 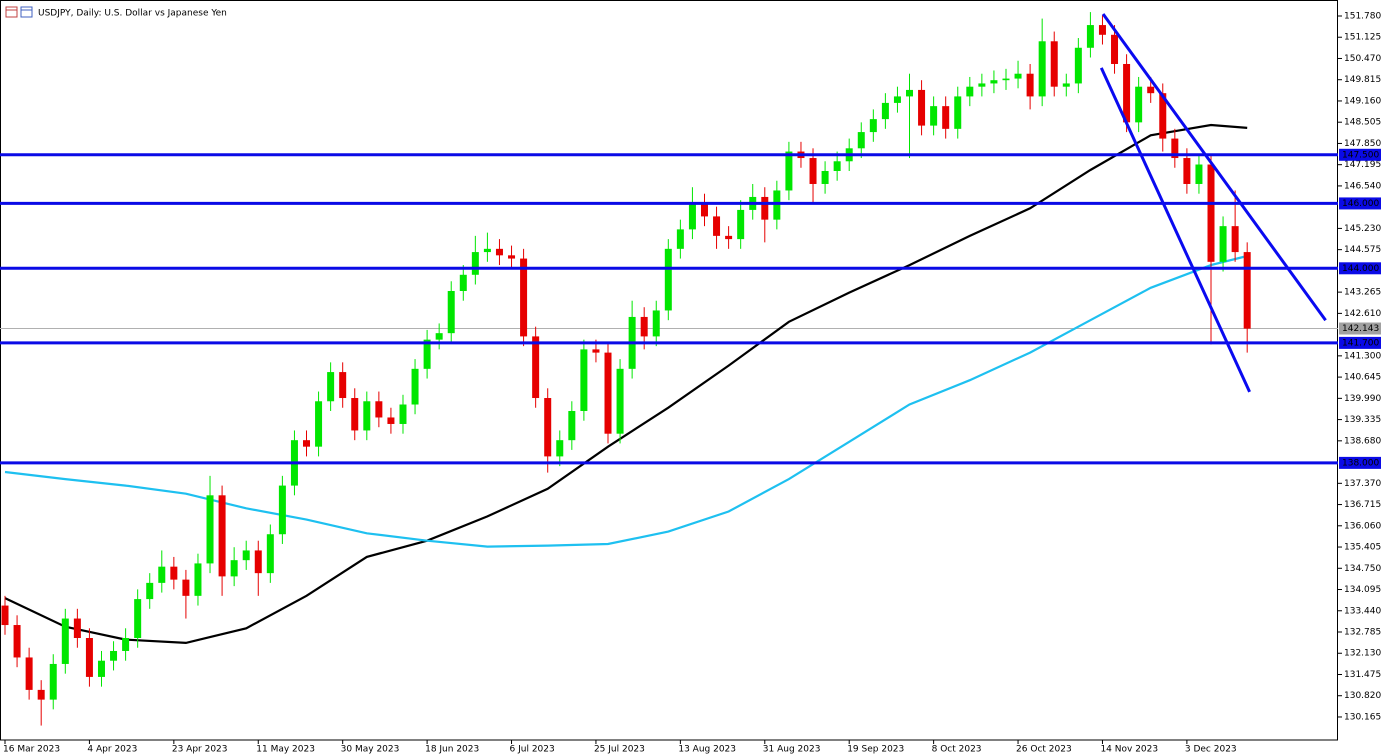 What do you see at coordinates (200, 750) in the screenshot?
I see `x-tick-label: 23 Apr 2023` at bounding box center [200, 750].